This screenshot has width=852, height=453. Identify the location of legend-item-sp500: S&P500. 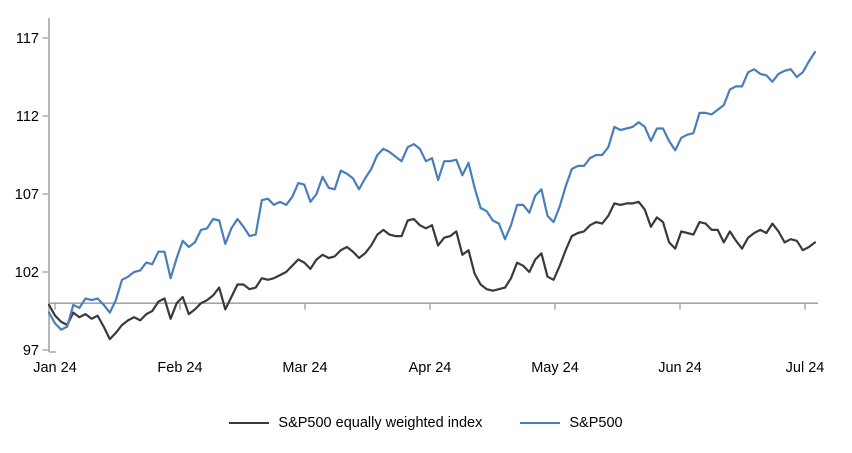
(571, 423).